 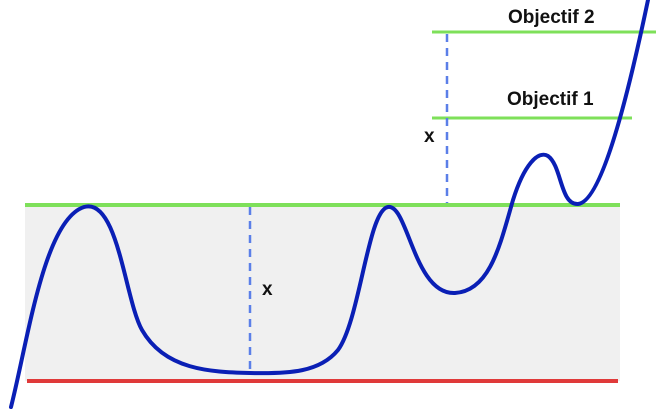 What do you see at coordinates (550, 99) in the screenshot?
I see `objective-1-label: Objectif 1` at bounding box center [550, 99].